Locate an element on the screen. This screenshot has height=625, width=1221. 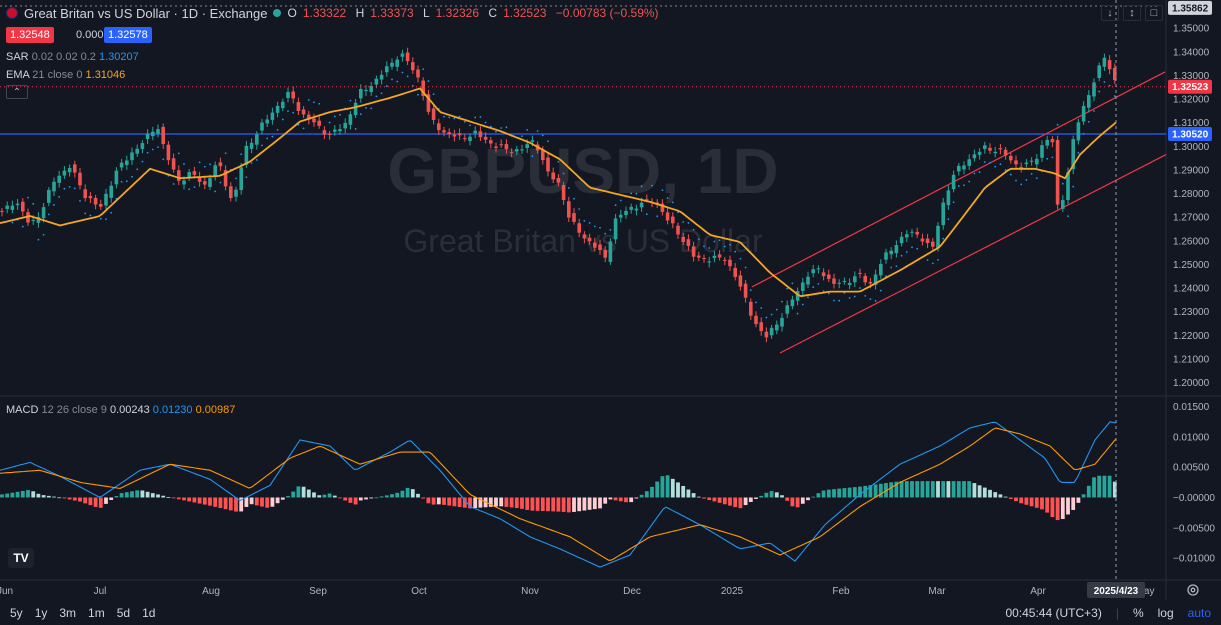
ema-legend: EMA 21 close 0 1.31046 is located at coordinates (65, 75).